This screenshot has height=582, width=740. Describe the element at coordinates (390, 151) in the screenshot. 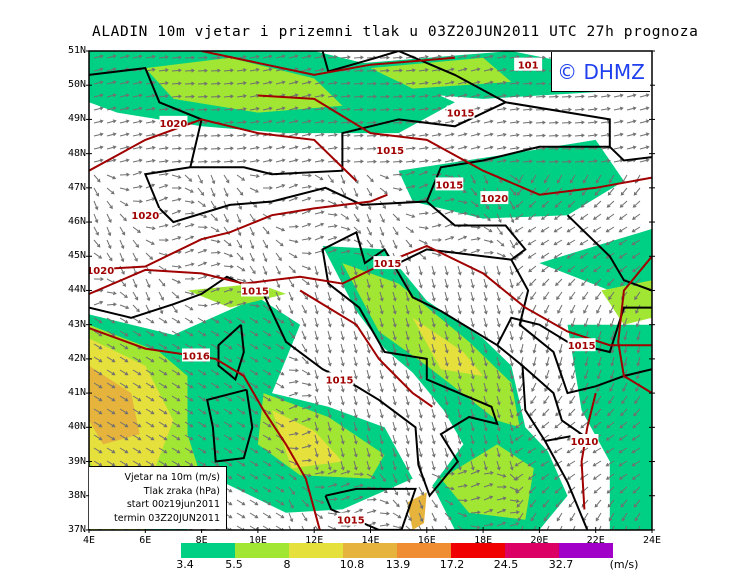

I see `isobar-label: 1015` at that location.